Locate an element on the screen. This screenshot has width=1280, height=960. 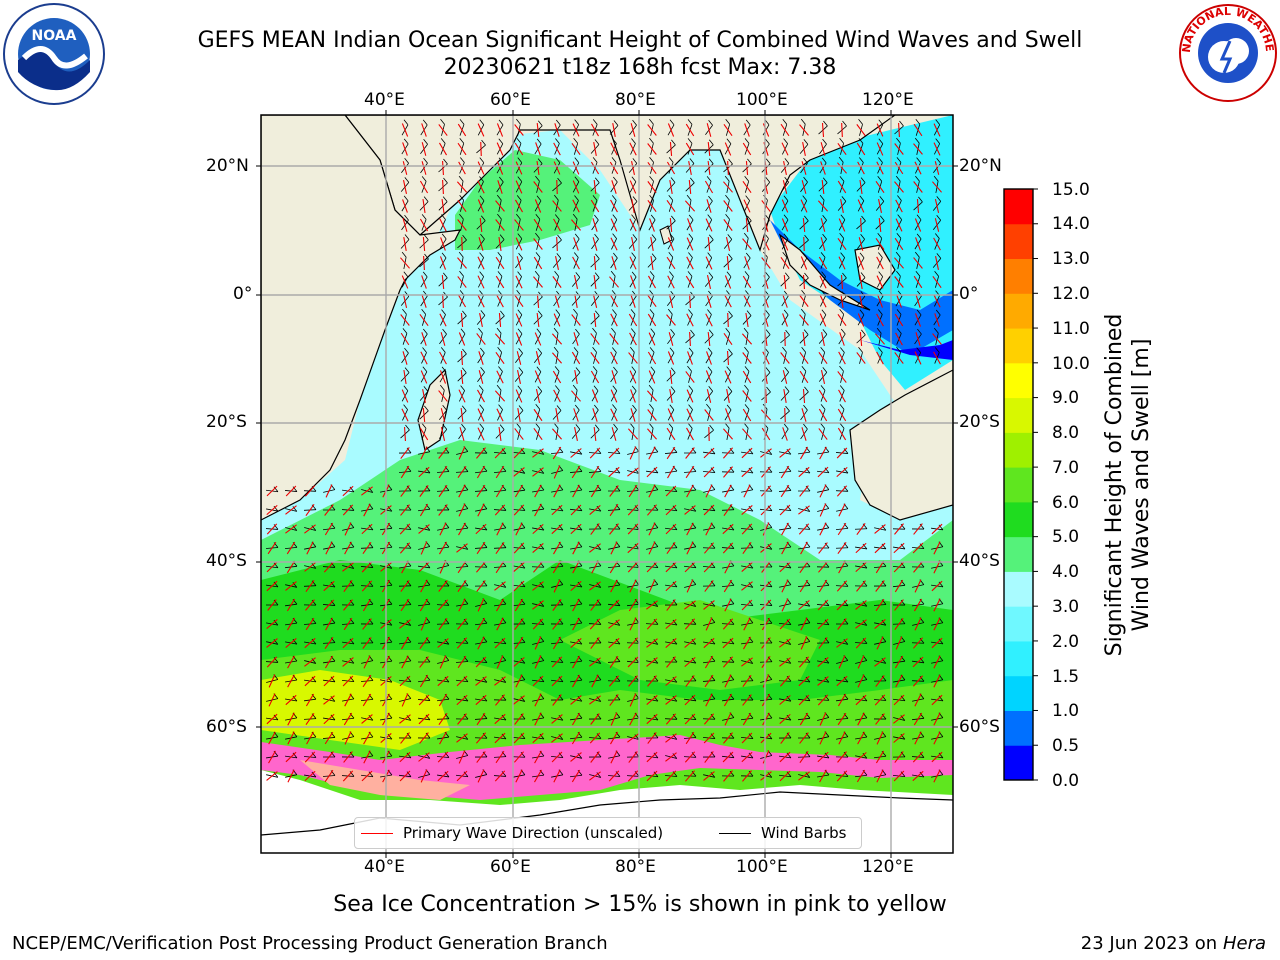
africa-landmass is located at coordinates (361, 318).